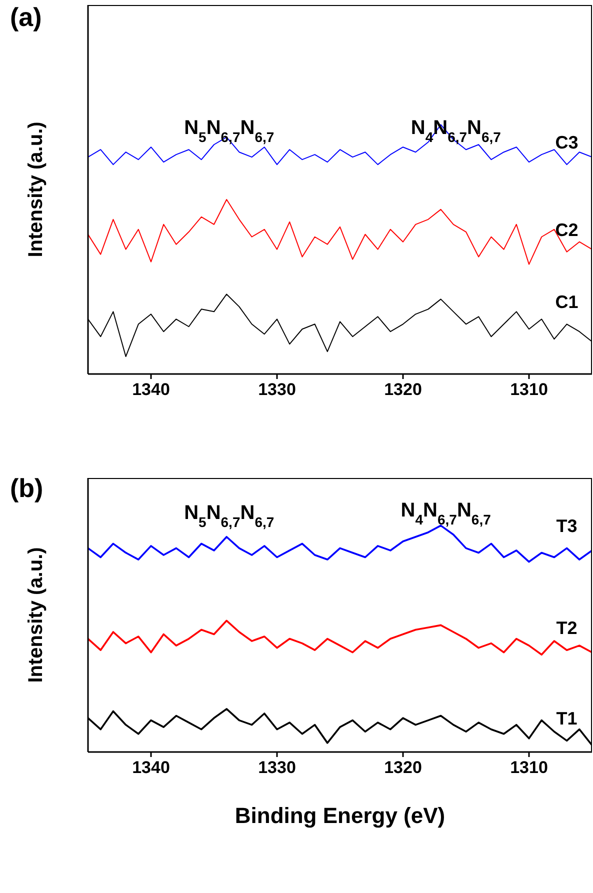 The image size is (593, 893). Describe the element at coordinates (567, 628) in the screenshot. I see `series-label: T2` at that location.